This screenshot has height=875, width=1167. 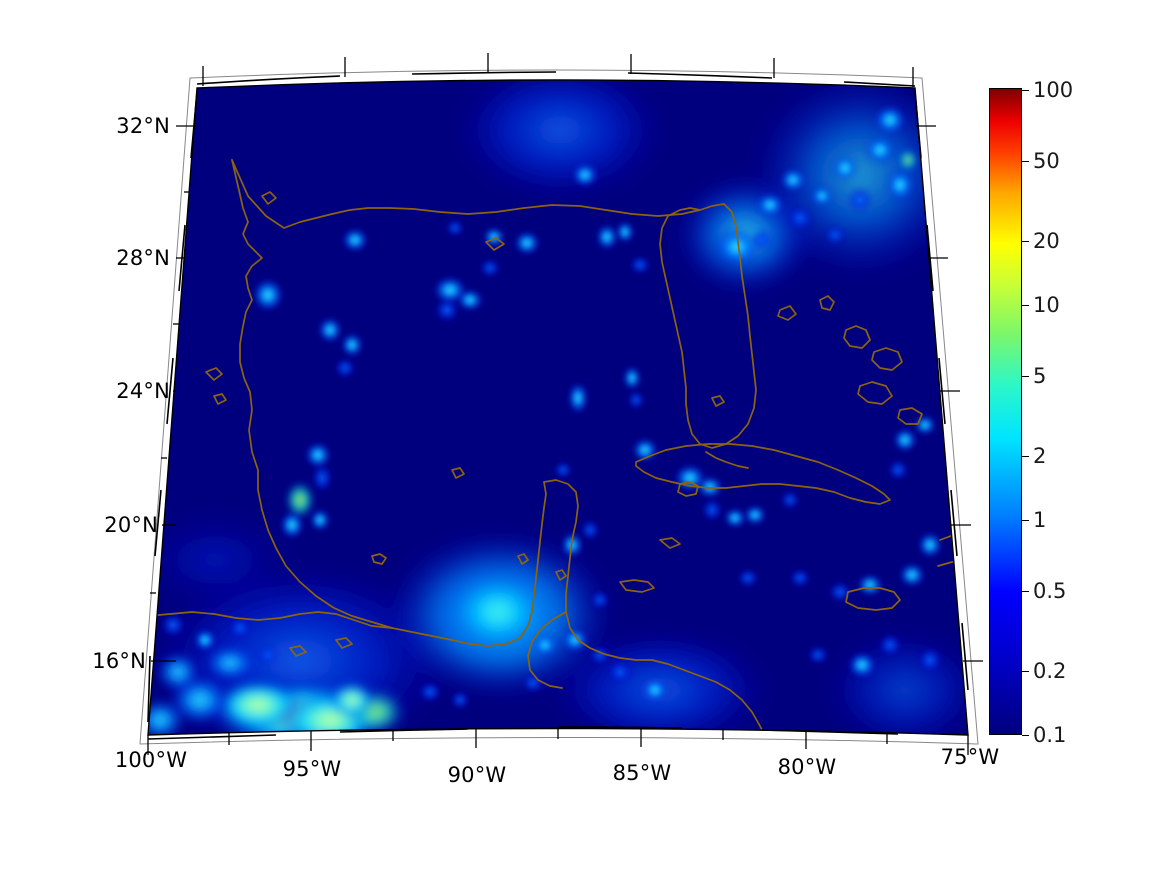 What do you see at coordinates (970, 757) in the screenshot?
I see `lon-tick-label: 75°W` at bounding box center [970, 757].